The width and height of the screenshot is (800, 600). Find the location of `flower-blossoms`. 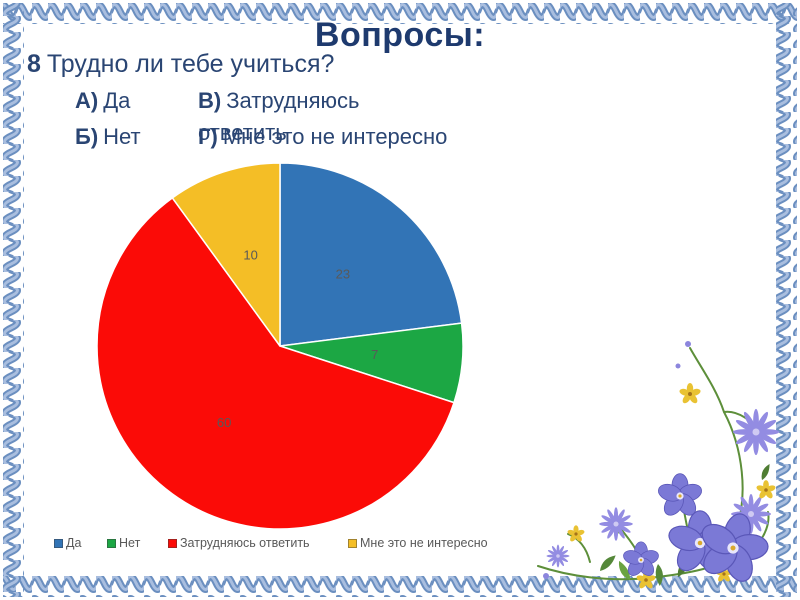

flower-blossoms is located at coordinates (661, 467).